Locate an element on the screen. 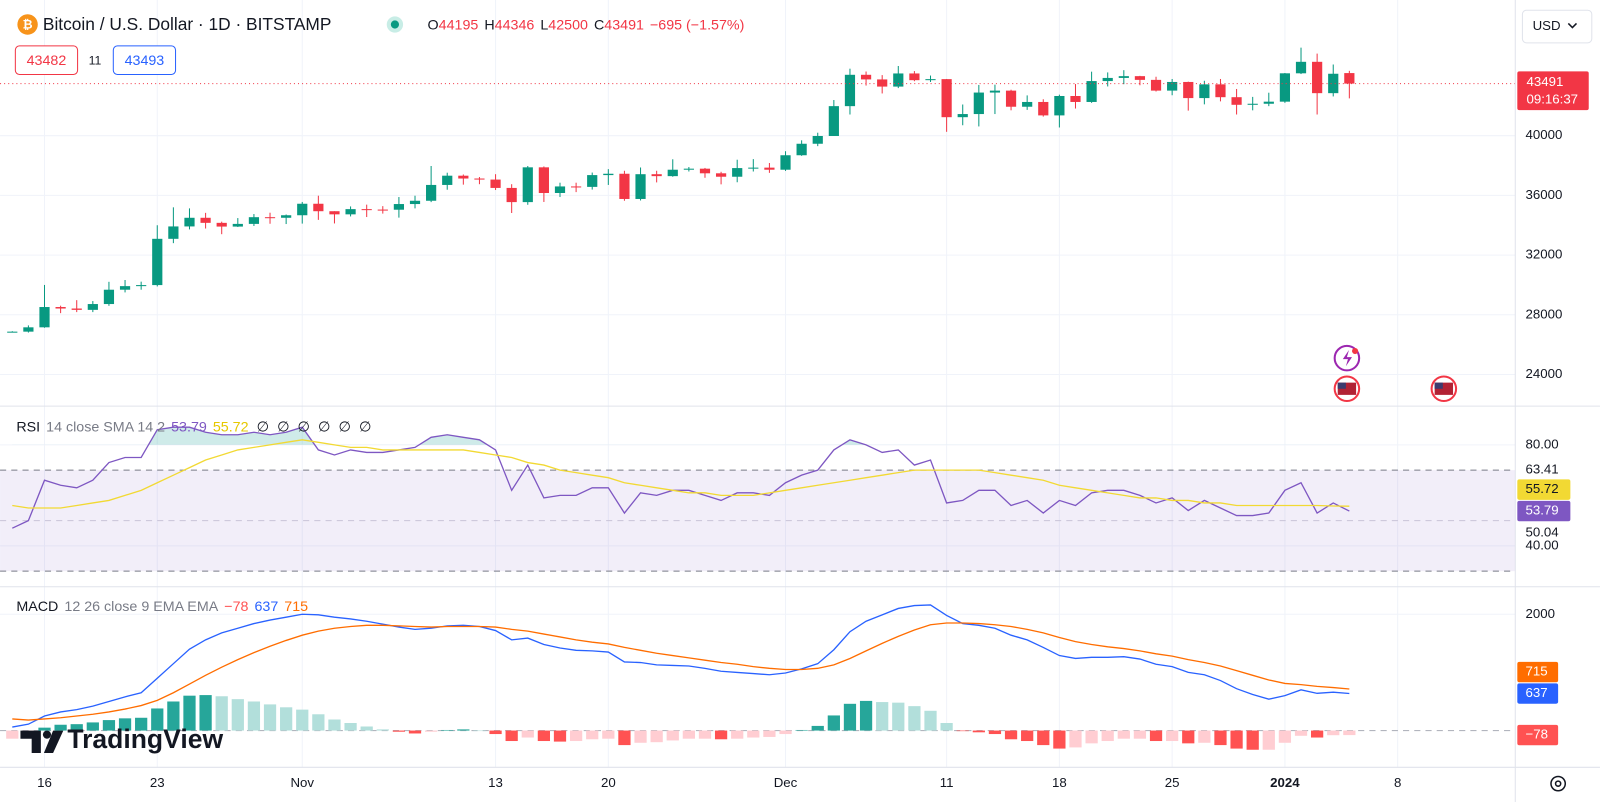  y-tick-label: 36000 is located at coordinates (1543, 194).